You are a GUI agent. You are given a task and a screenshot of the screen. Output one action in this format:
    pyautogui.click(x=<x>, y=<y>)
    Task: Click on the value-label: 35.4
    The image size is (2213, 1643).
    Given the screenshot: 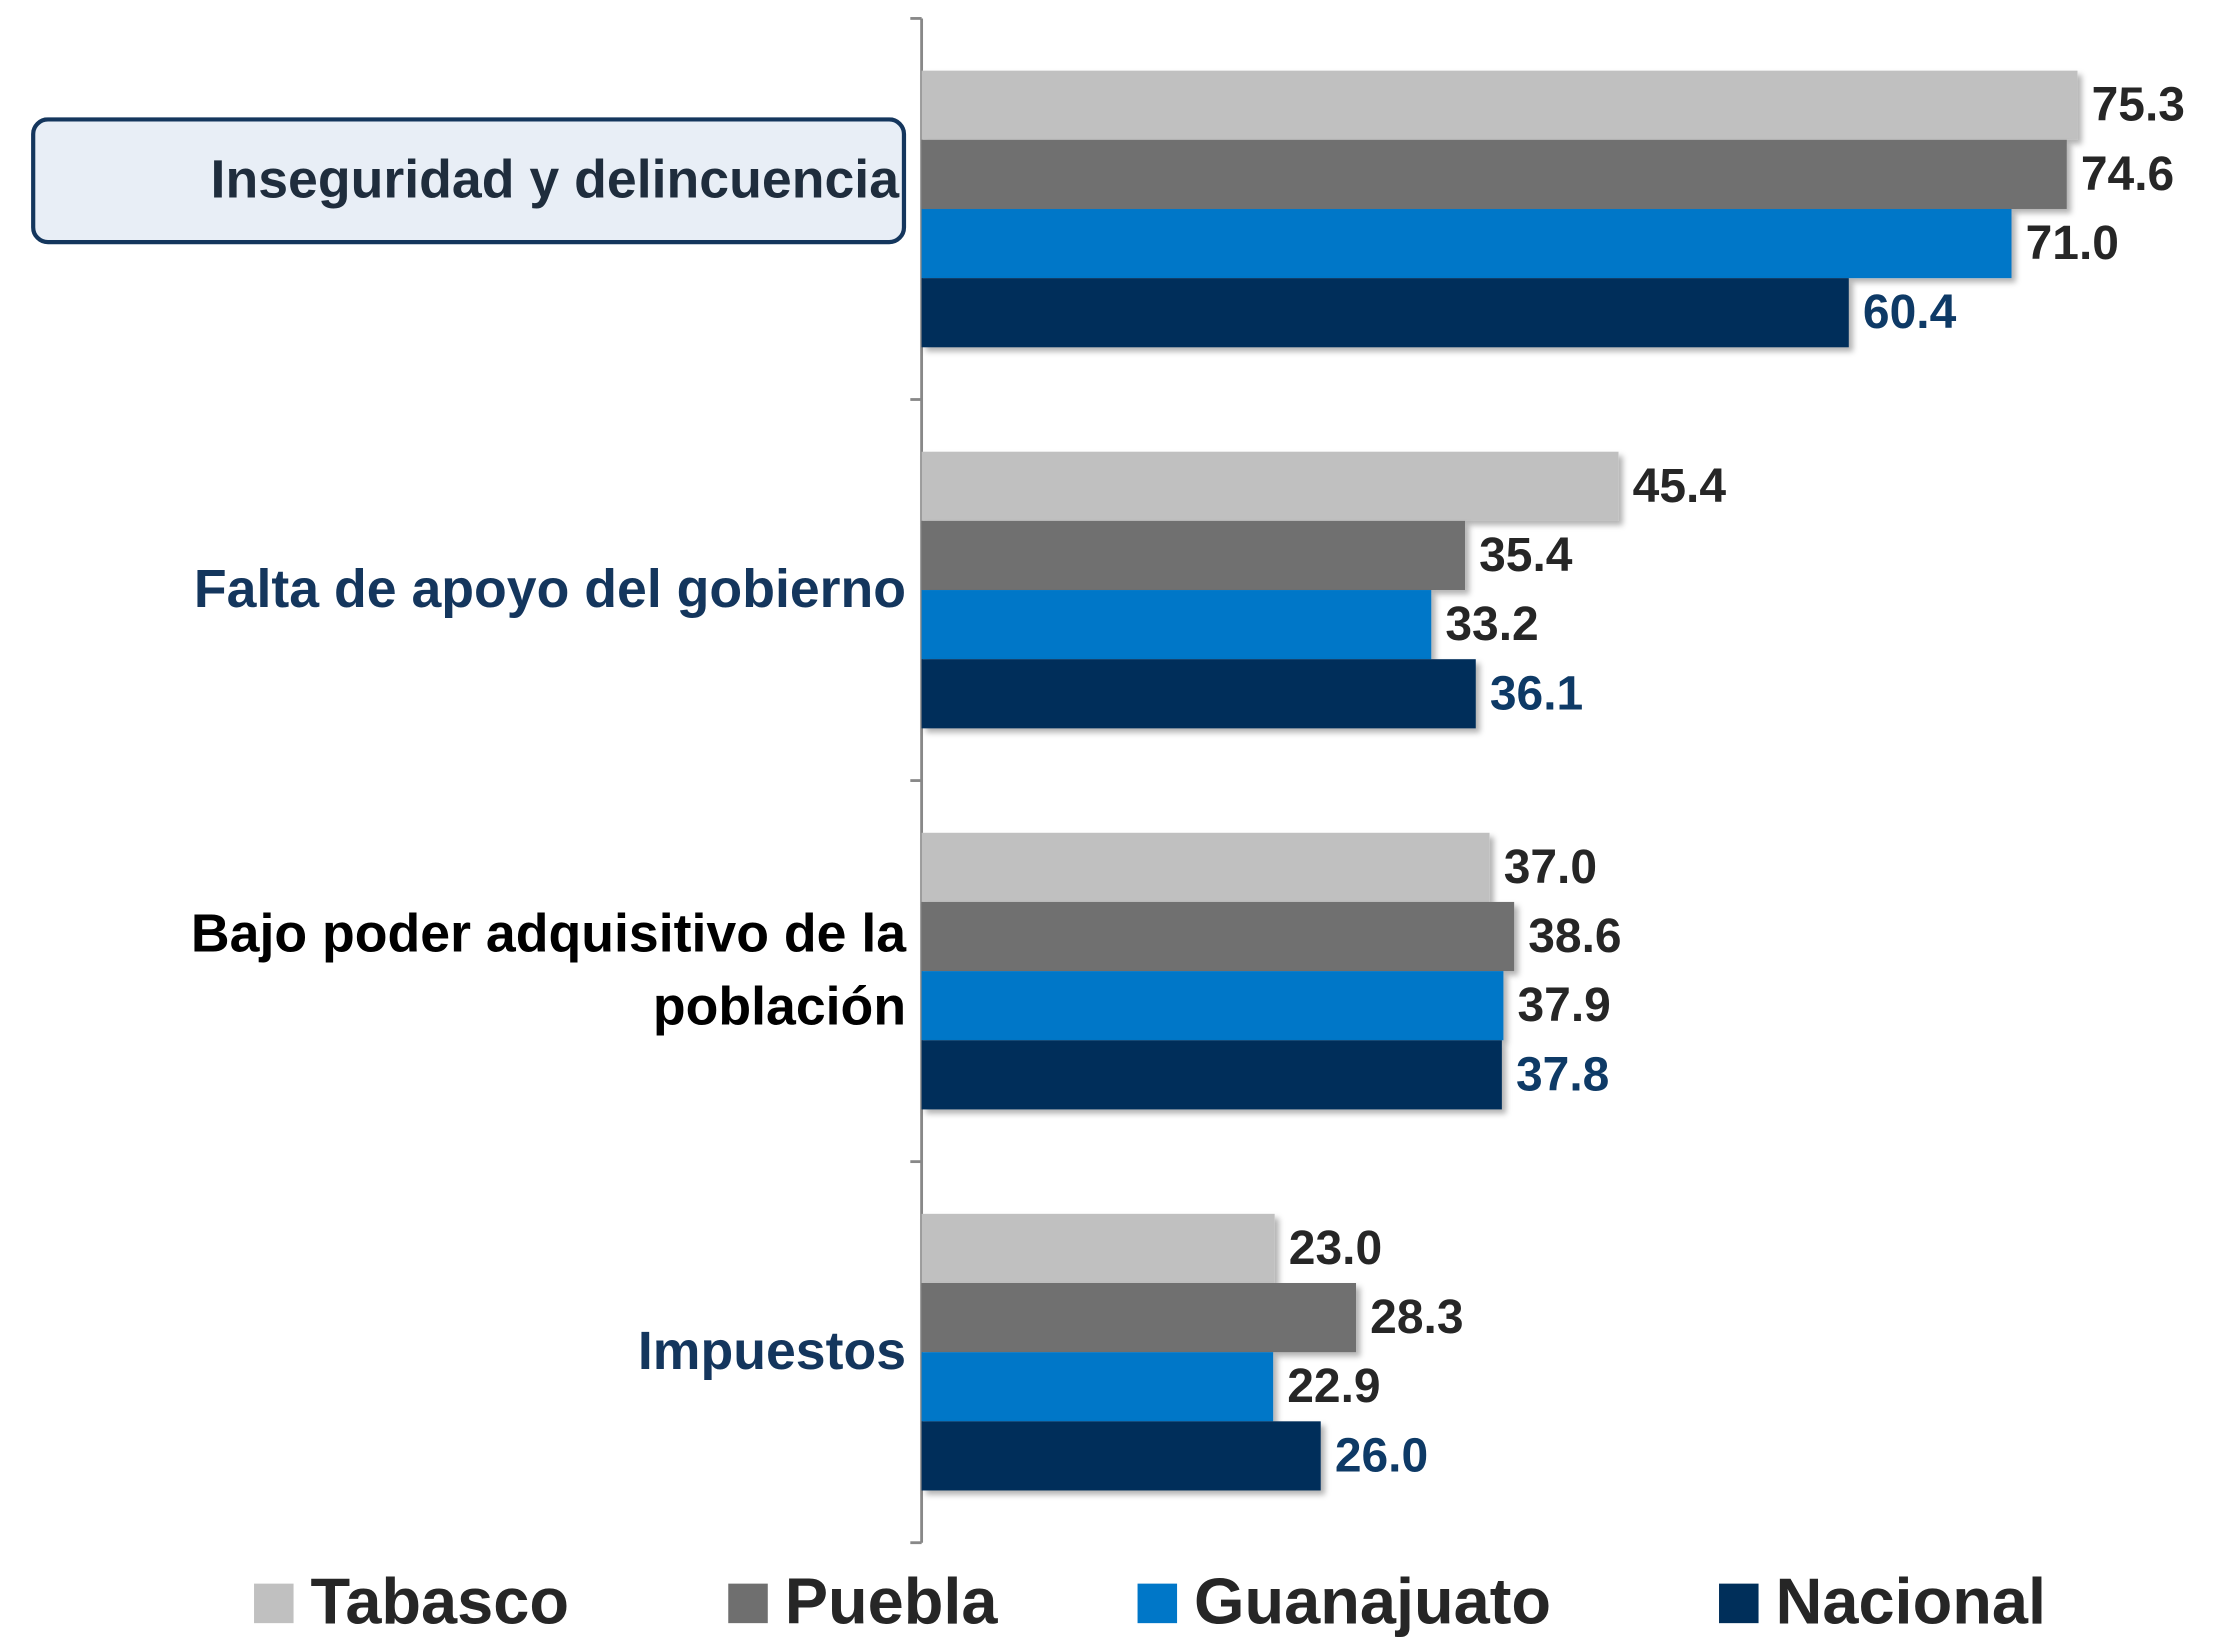 What is the action you would take?
    pyautogui.click(x=1526, y=555)
    